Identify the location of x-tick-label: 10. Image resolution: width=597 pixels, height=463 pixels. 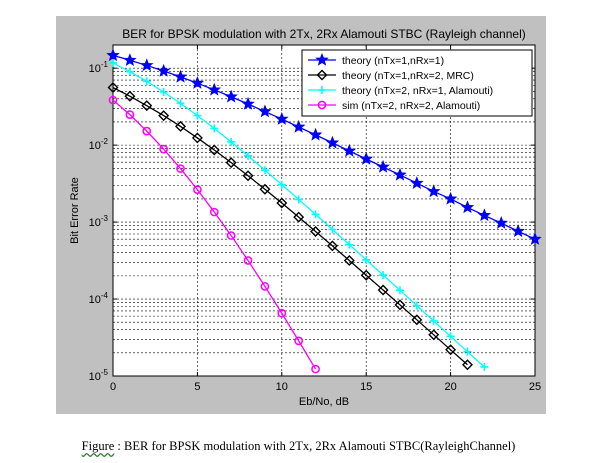
(282, 387).